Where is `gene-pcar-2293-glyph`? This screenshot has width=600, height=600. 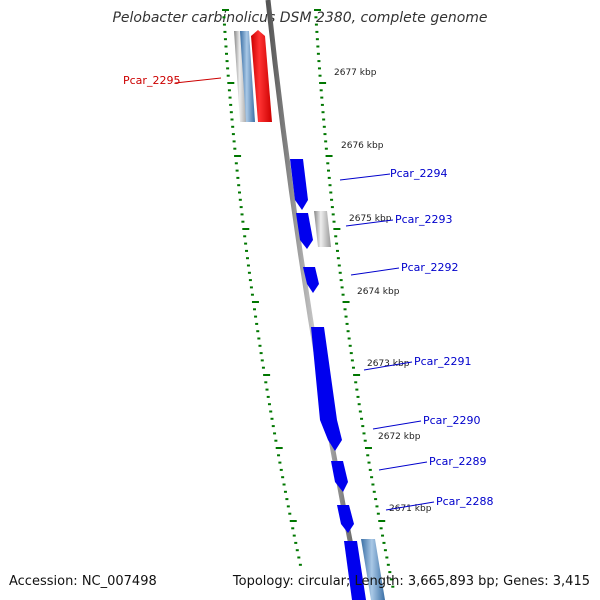 gene-pcar-2293-glyph is located at coordinates (304, 231).